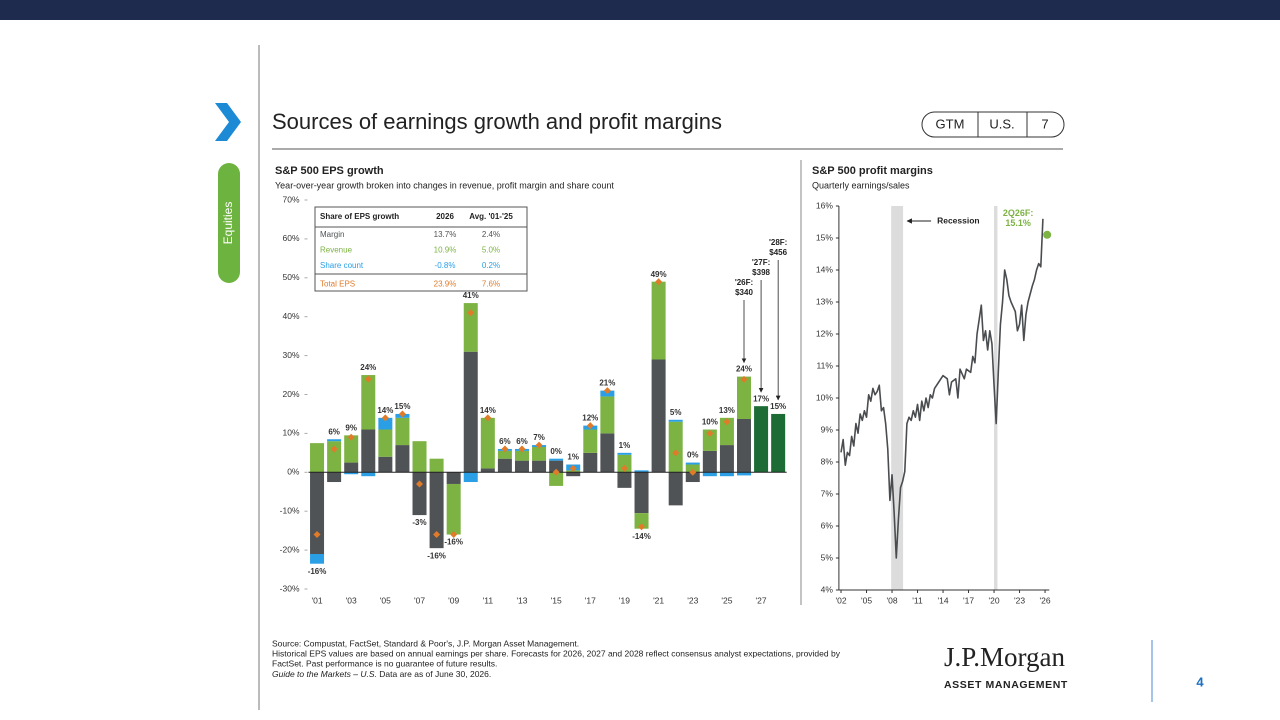  Describe the element at coordinates (434, 674) in the screenshot. I see `note: Data are as of June 30, 2026.` at that location.